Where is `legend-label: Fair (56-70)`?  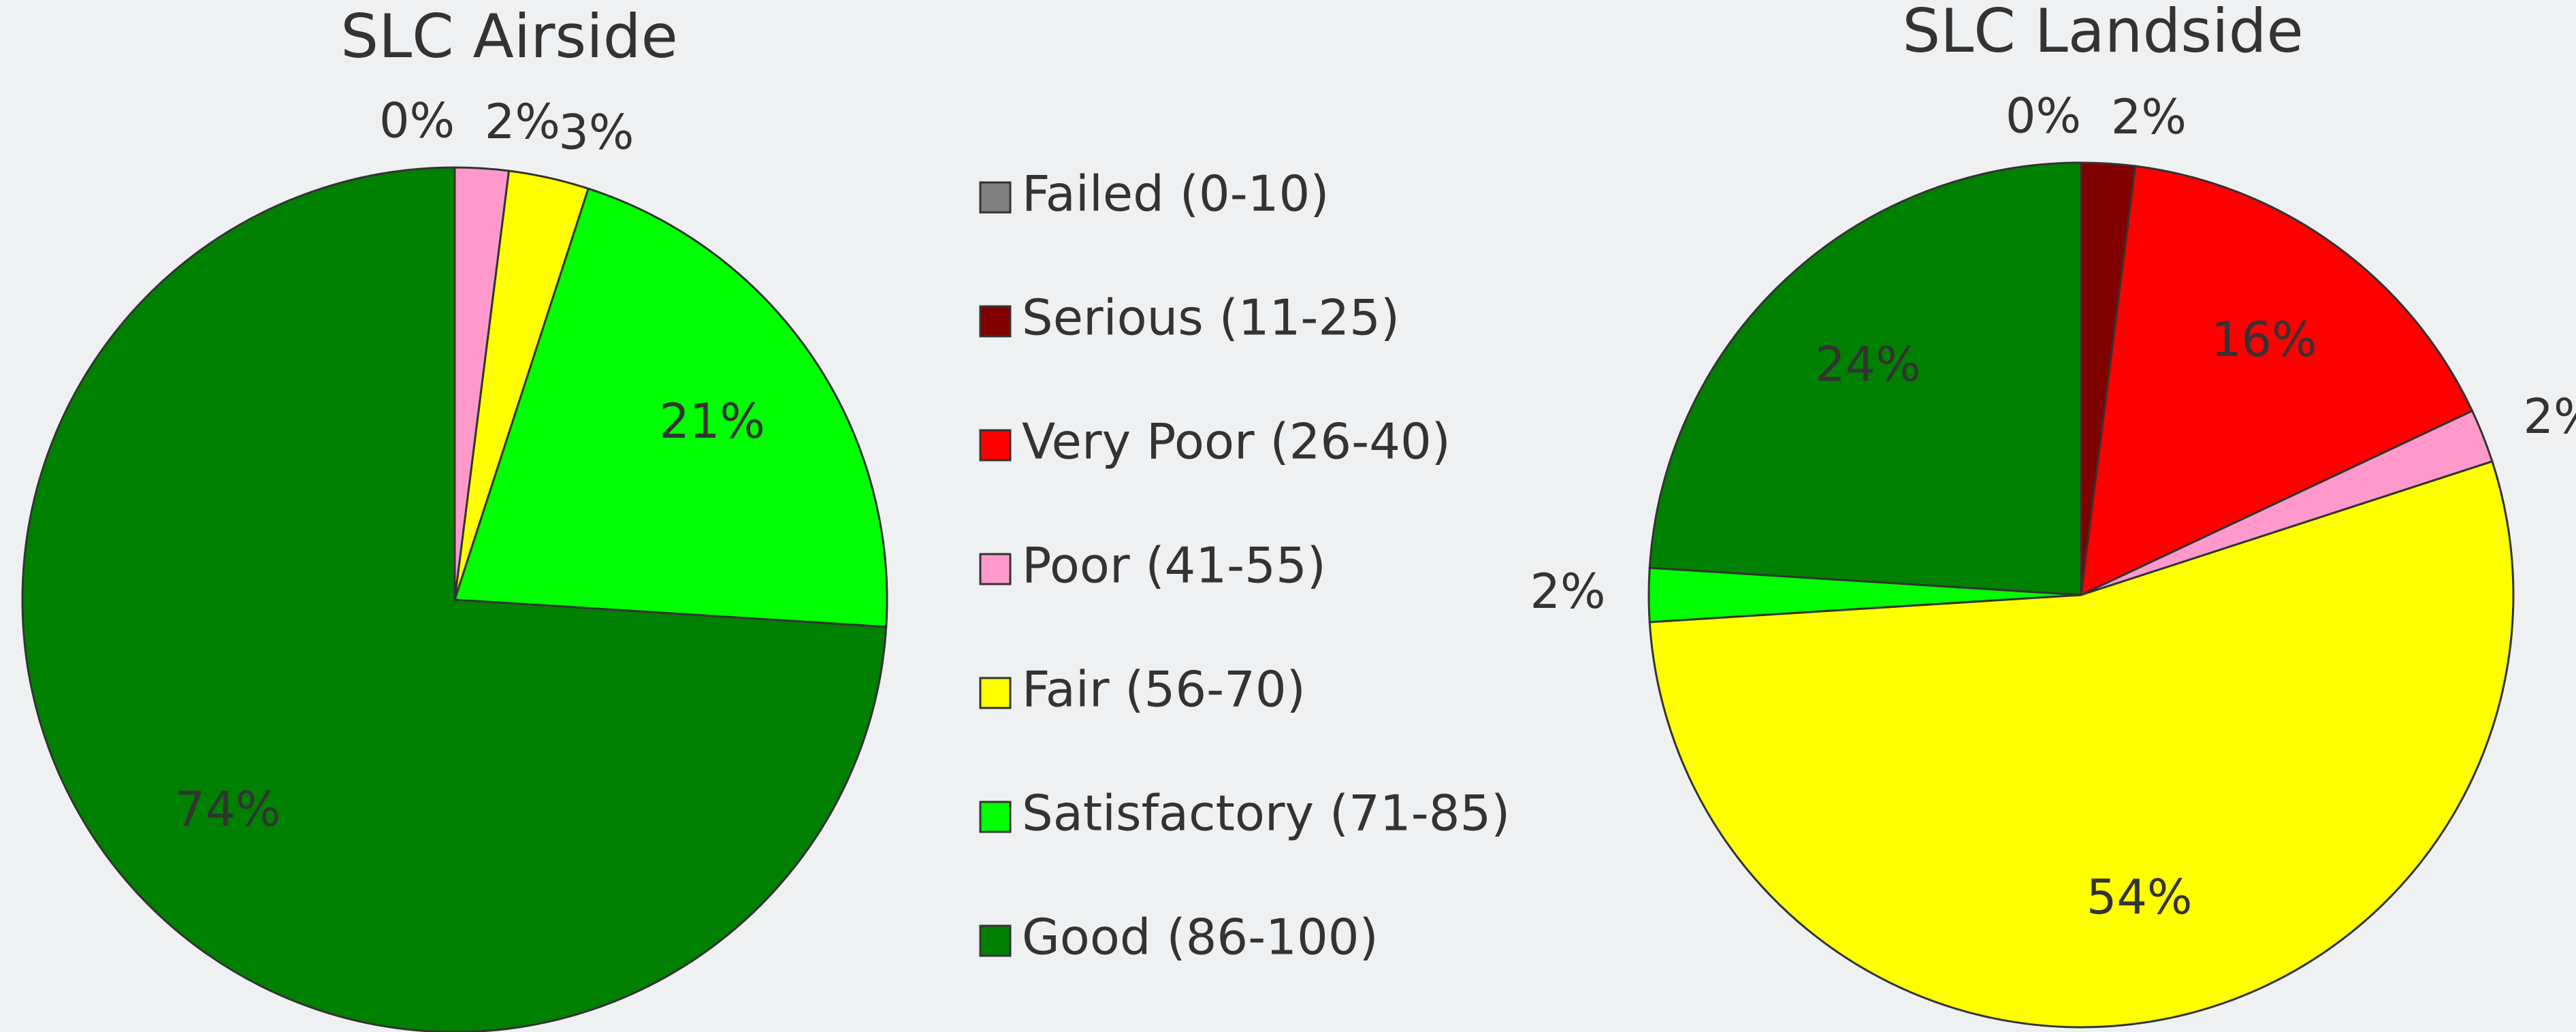 legend-label: Fair (56-70) is located at coordinates (1164, 689).